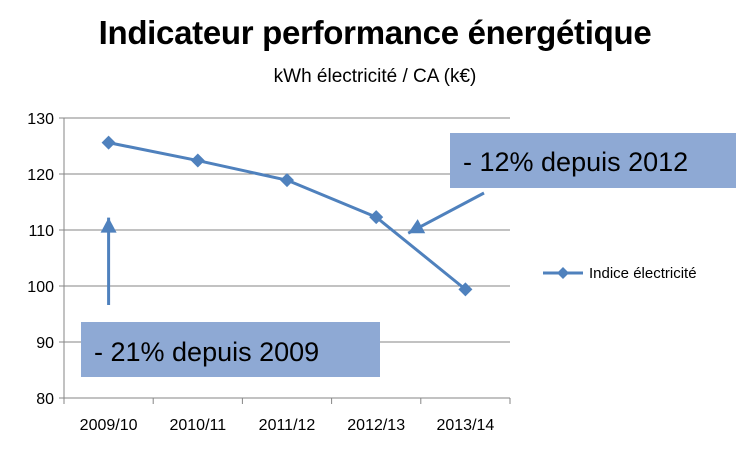 The height and width of the screenshot is (451, 750). What do you see at coordinates (109, 425) in the screenshot?
I see `x-tick-label: 2009/10` at bounding box center [109, 425].